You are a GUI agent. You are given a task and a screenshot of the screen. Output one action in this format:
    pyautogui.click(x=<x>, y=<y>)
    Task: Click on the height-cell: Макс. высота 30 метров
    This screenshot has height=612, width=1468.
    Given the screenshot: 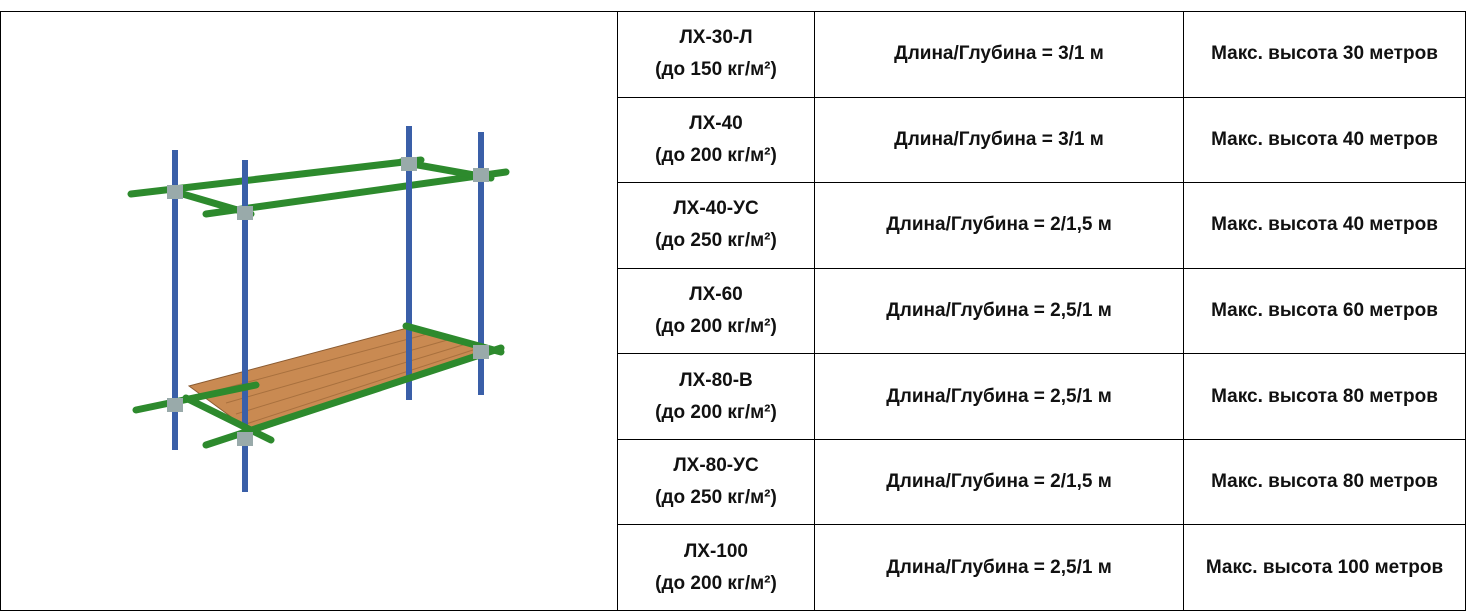 What is the action you would take?
    pyautogui.click(x=1324, y=54)
    